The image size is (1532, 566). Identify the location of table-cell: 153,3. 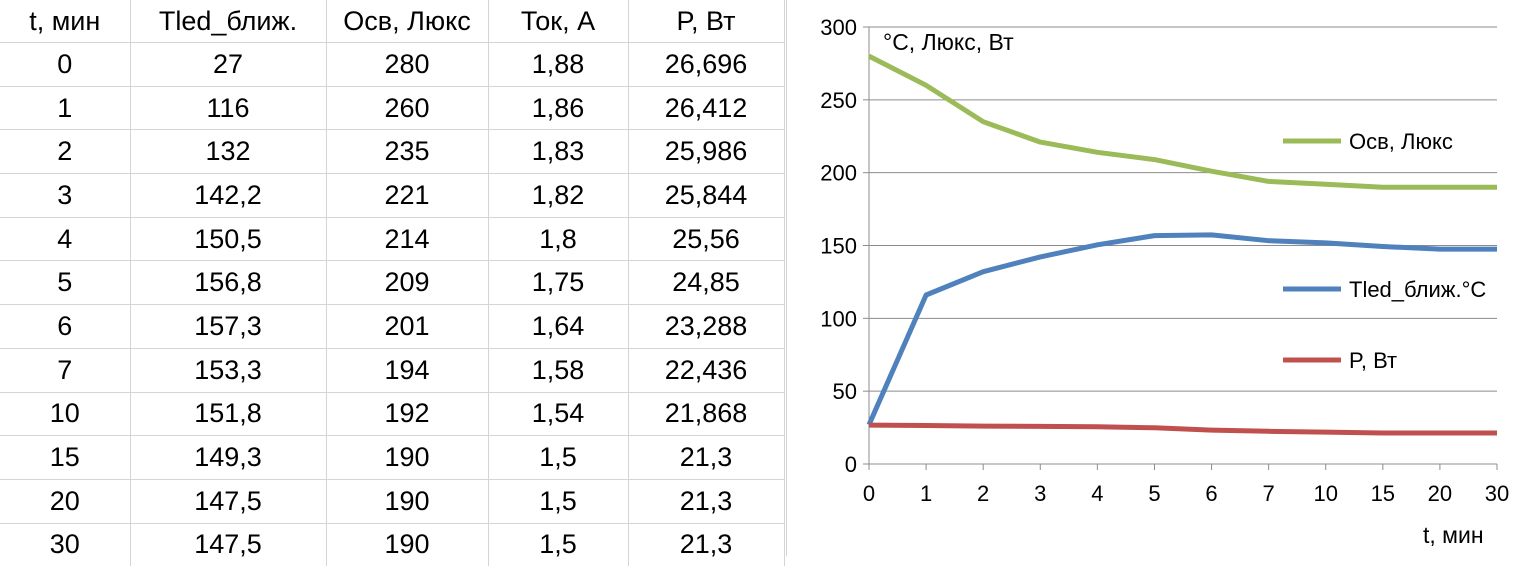
(228, 370).